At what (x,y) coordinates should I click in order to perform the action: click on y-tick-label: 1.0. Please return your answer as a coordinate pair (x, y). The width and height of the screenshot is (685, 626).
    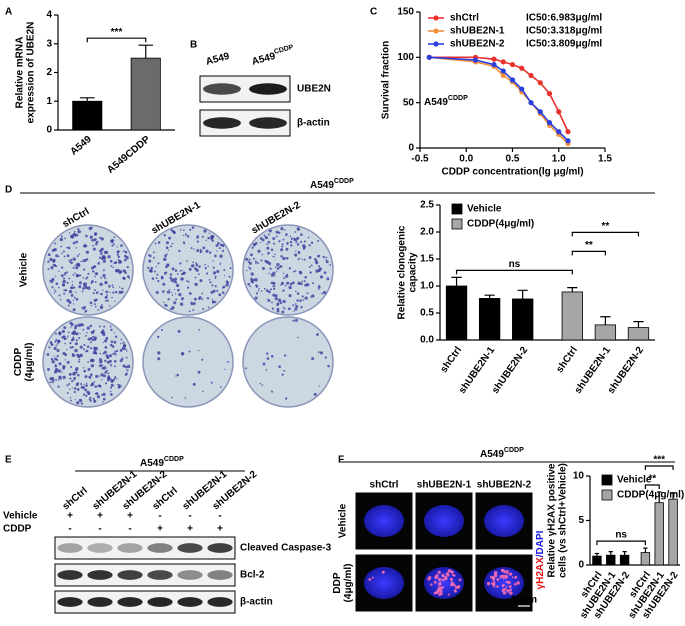
    Looking at the image, I should click on (427, 286).